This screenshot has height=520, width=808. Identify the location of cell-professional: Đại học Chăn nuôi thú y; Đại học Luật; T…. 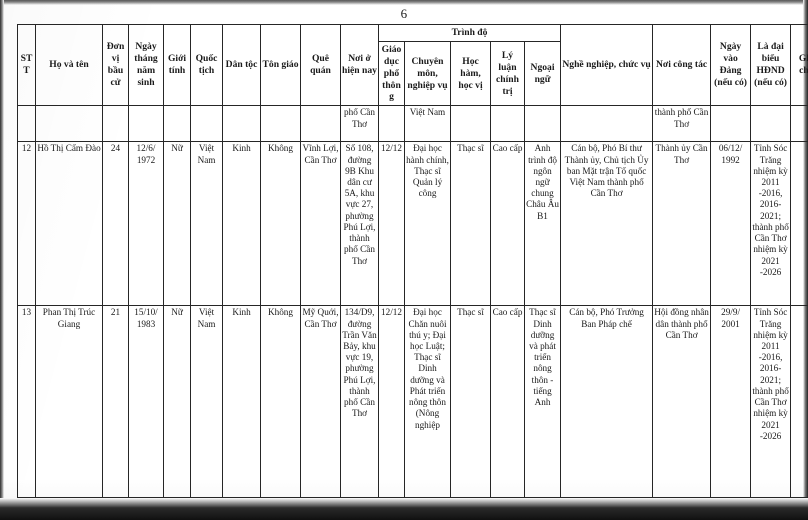
(427, 402).